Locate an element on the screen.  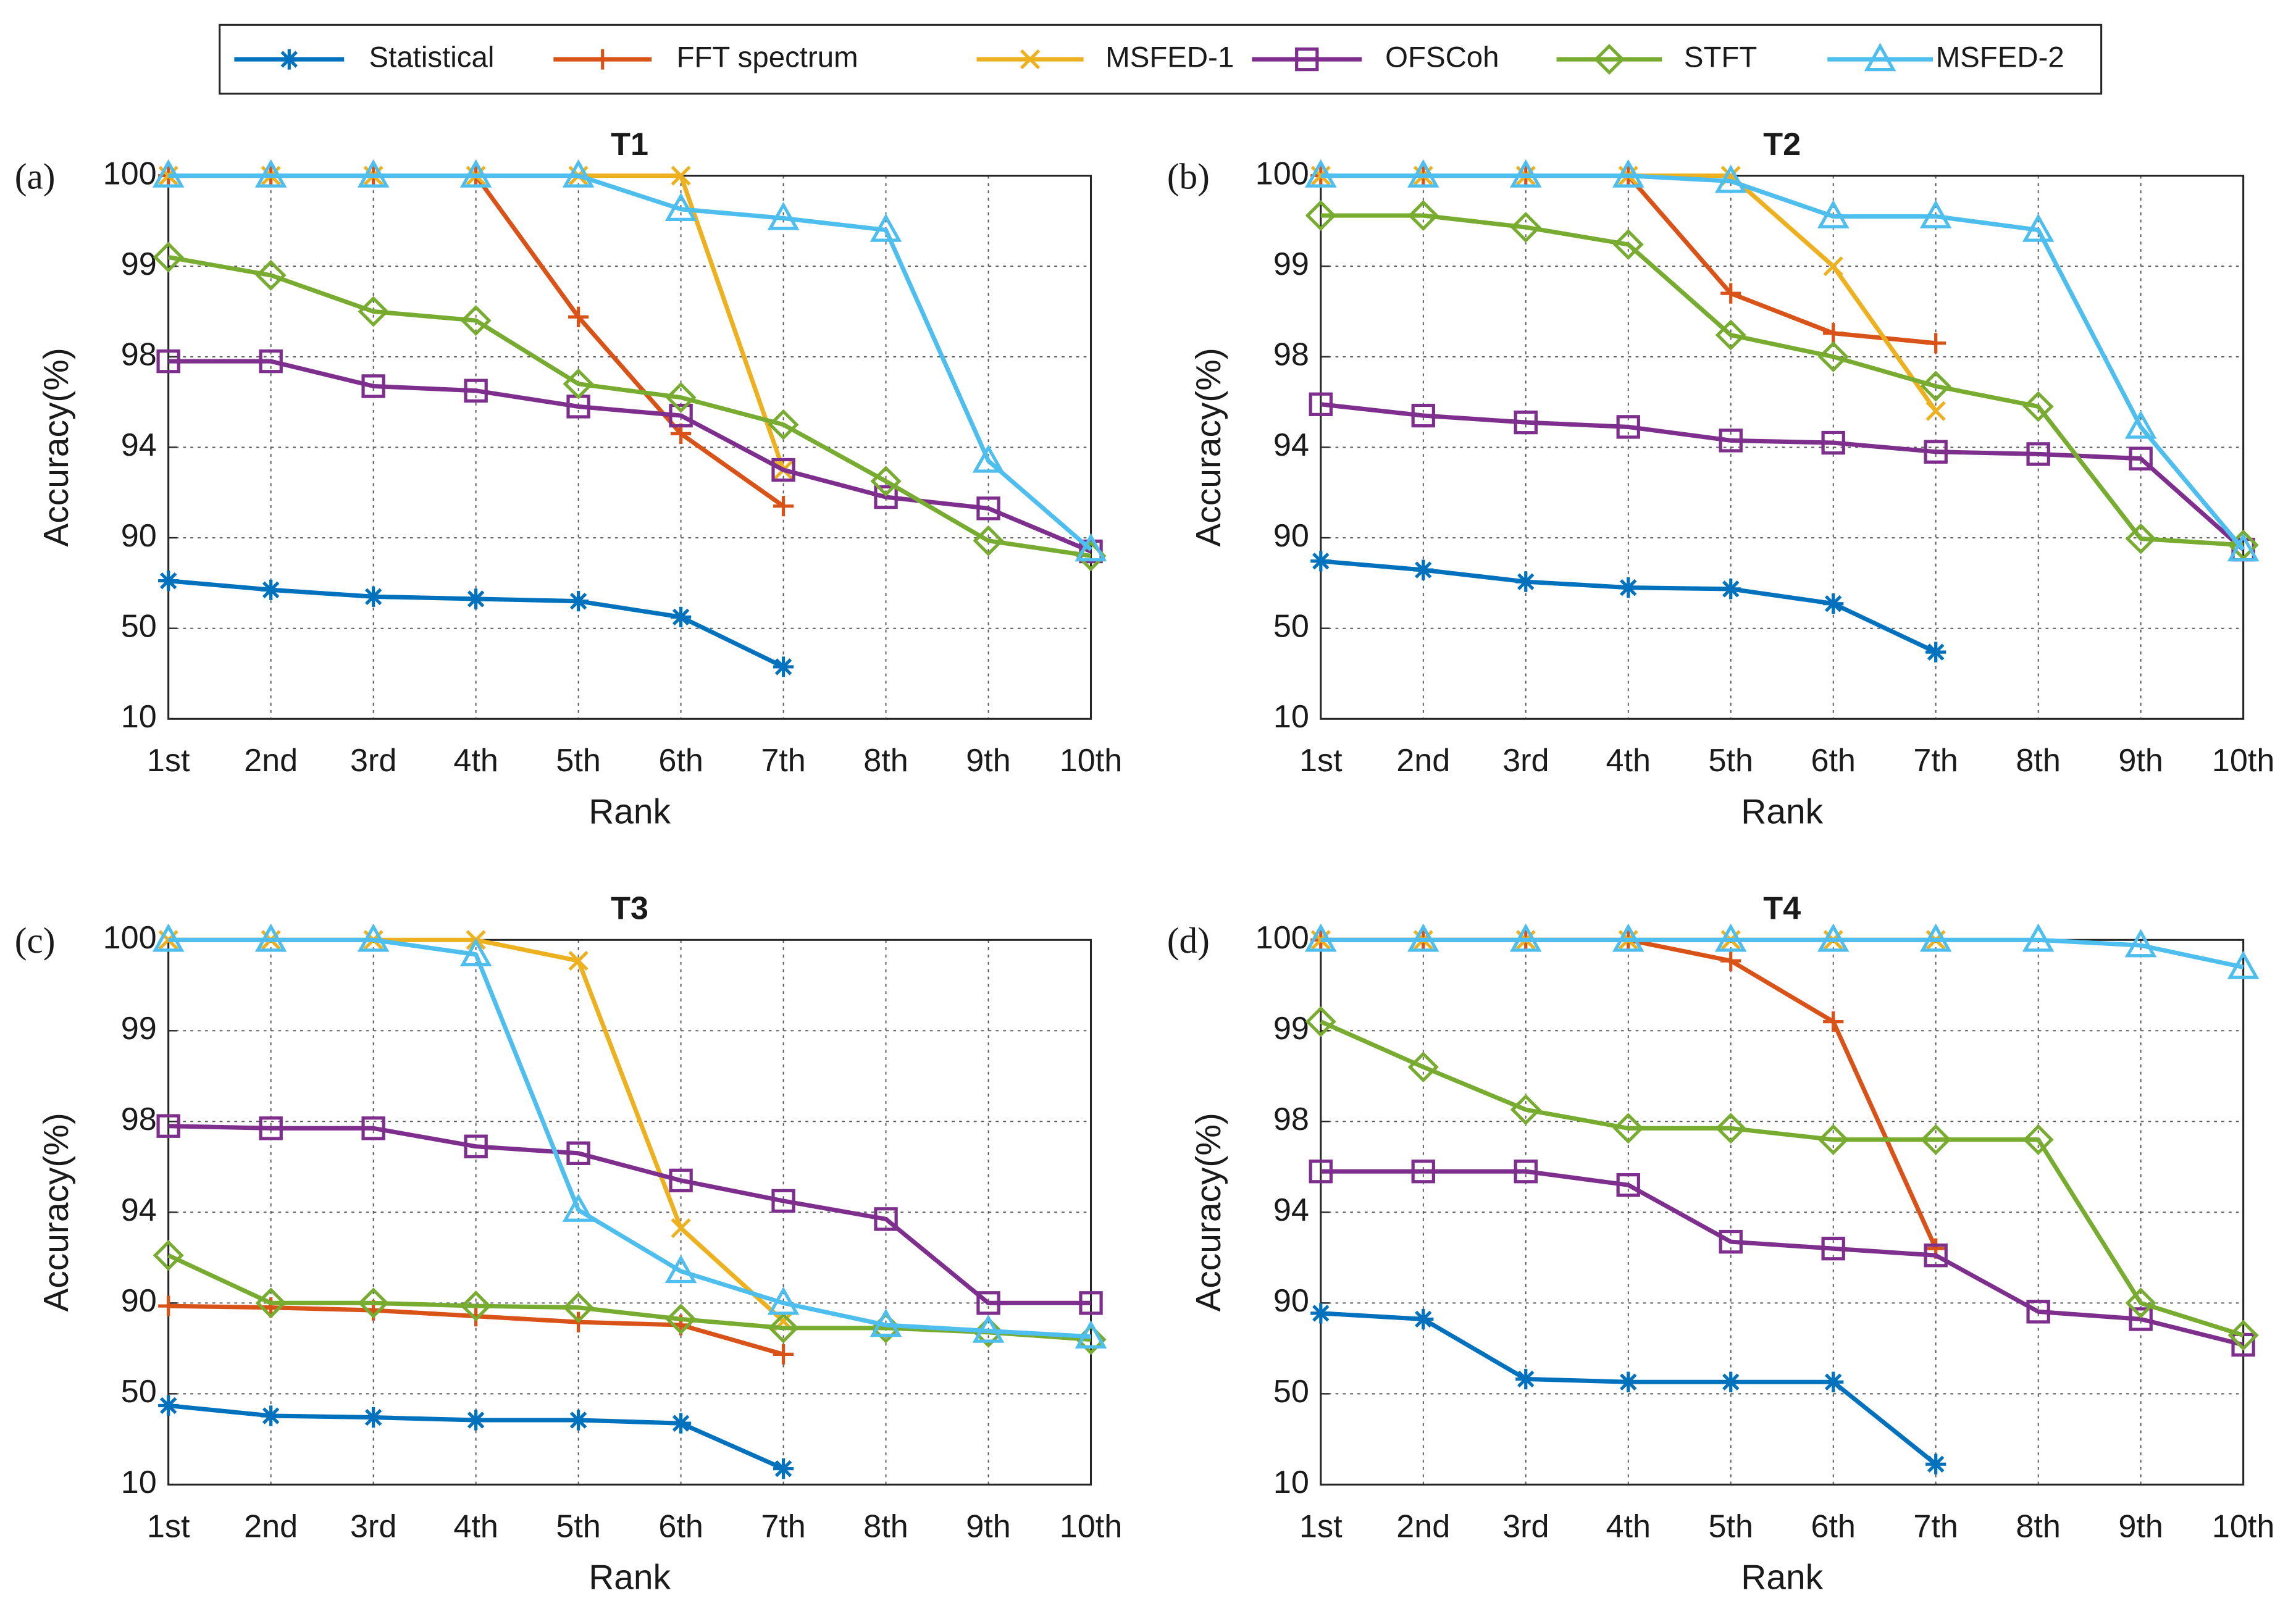
plot-frame is located at coordinates (1783, 447).